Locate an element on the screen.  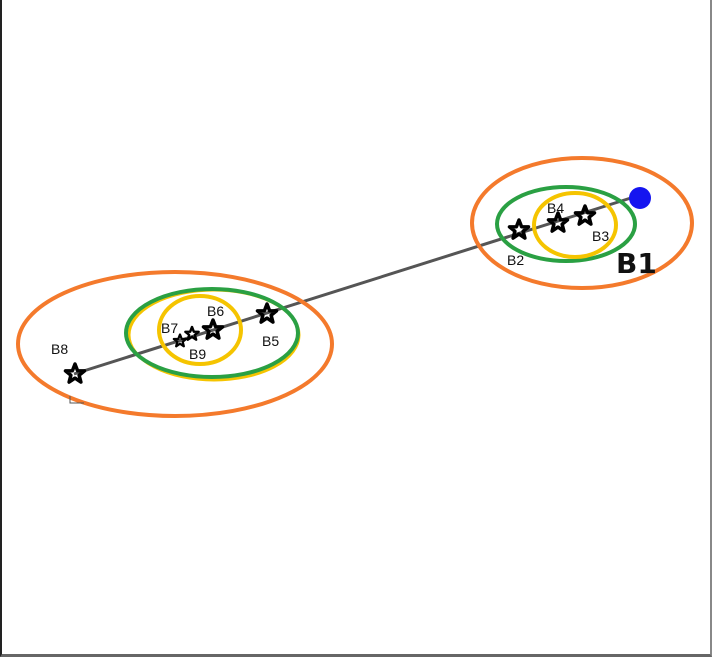
label-b5: B5 is located at coordinates (270, 341).